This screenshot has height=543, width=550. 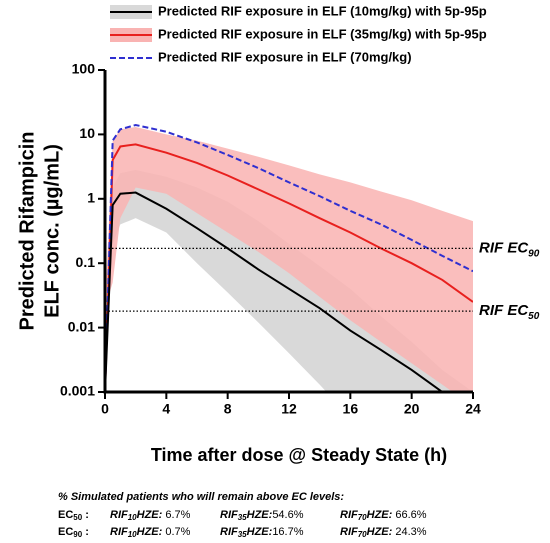 I want to click on x-tick-label: 12, so click(x=289, y=409).